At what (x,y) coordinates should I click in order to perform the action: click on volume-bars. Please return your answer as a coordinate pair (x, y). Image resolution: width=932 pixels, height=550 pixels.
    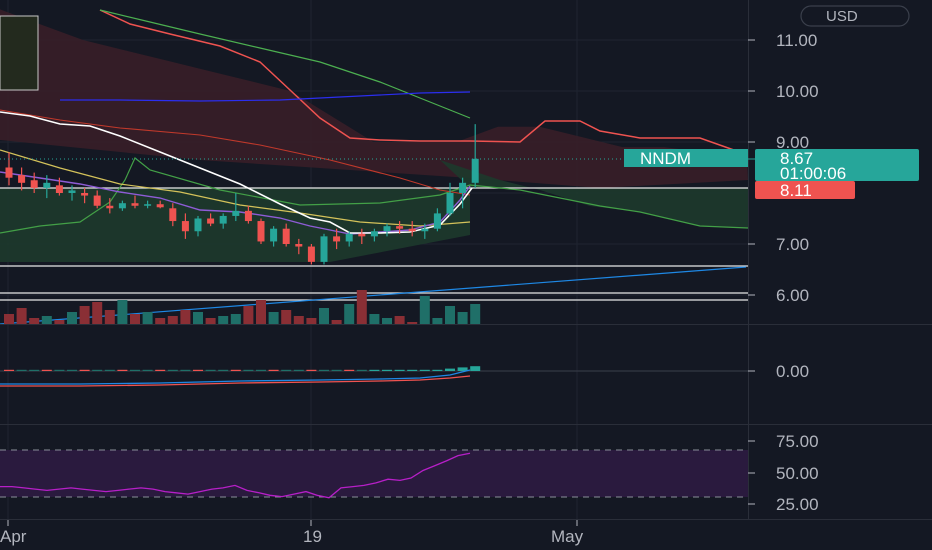
    Looking at the image, I should click on (242, 307).